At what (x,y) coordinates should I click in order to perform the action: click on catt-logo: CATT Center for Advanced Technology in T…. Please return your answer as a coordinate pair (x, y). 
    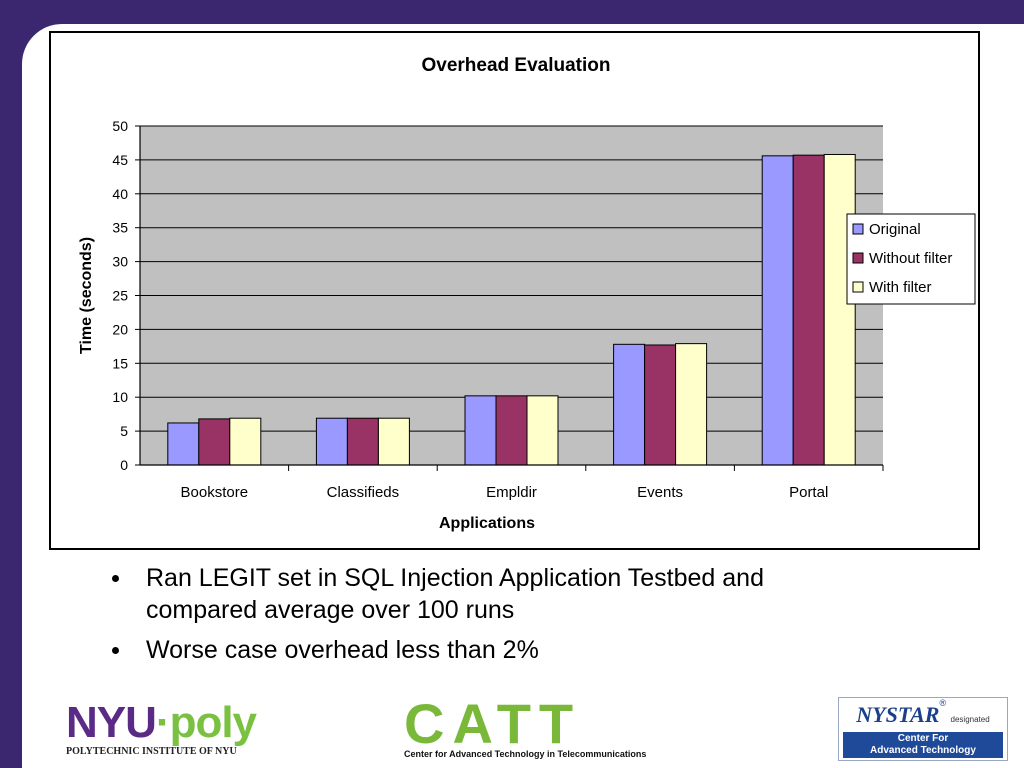
    Looking at the image, I should click on (537, 729).